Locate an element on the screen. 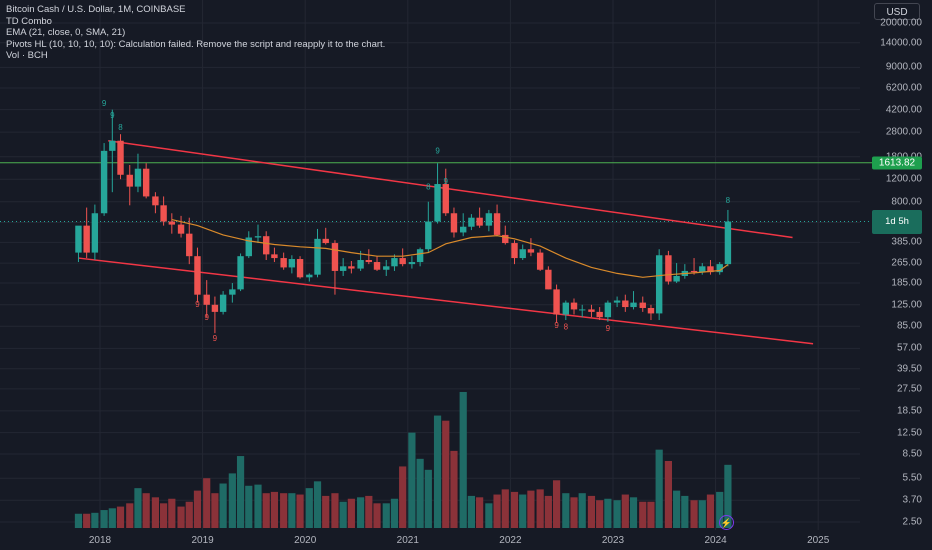 This screenshot has height=550, width=932. horizontal-level-price-label: 1613.82 is located at coordinates (897, 163).